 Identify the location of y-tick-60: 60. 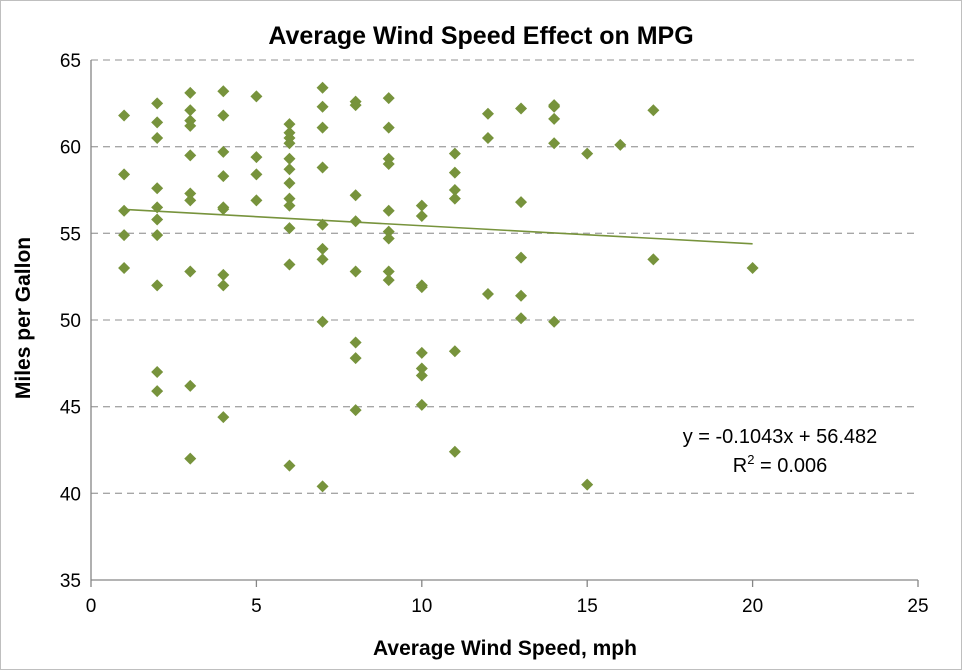
(70, 148).